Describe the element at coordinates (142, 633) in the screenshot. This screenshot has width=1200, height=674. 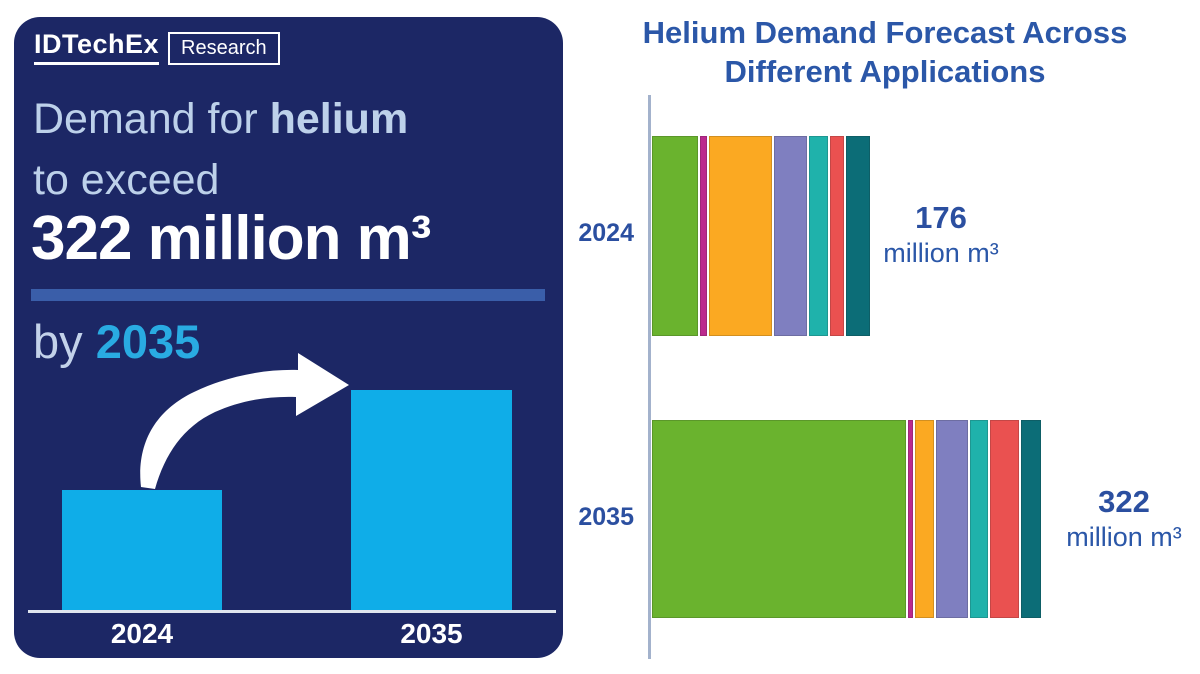
I see `mini-label-2024: 2024` at that location.